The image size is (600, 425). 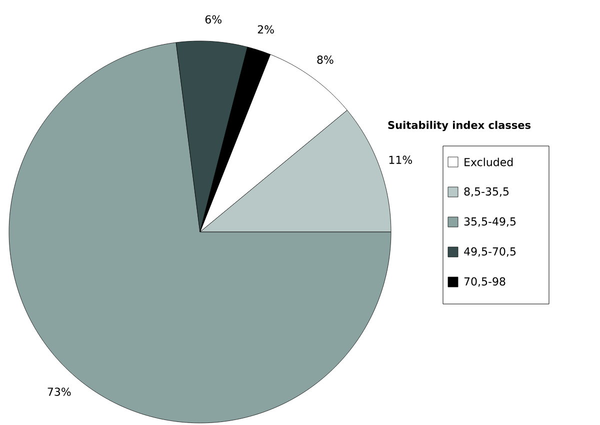 I want to click on data-label: 11%, so click(x=400, y=160).